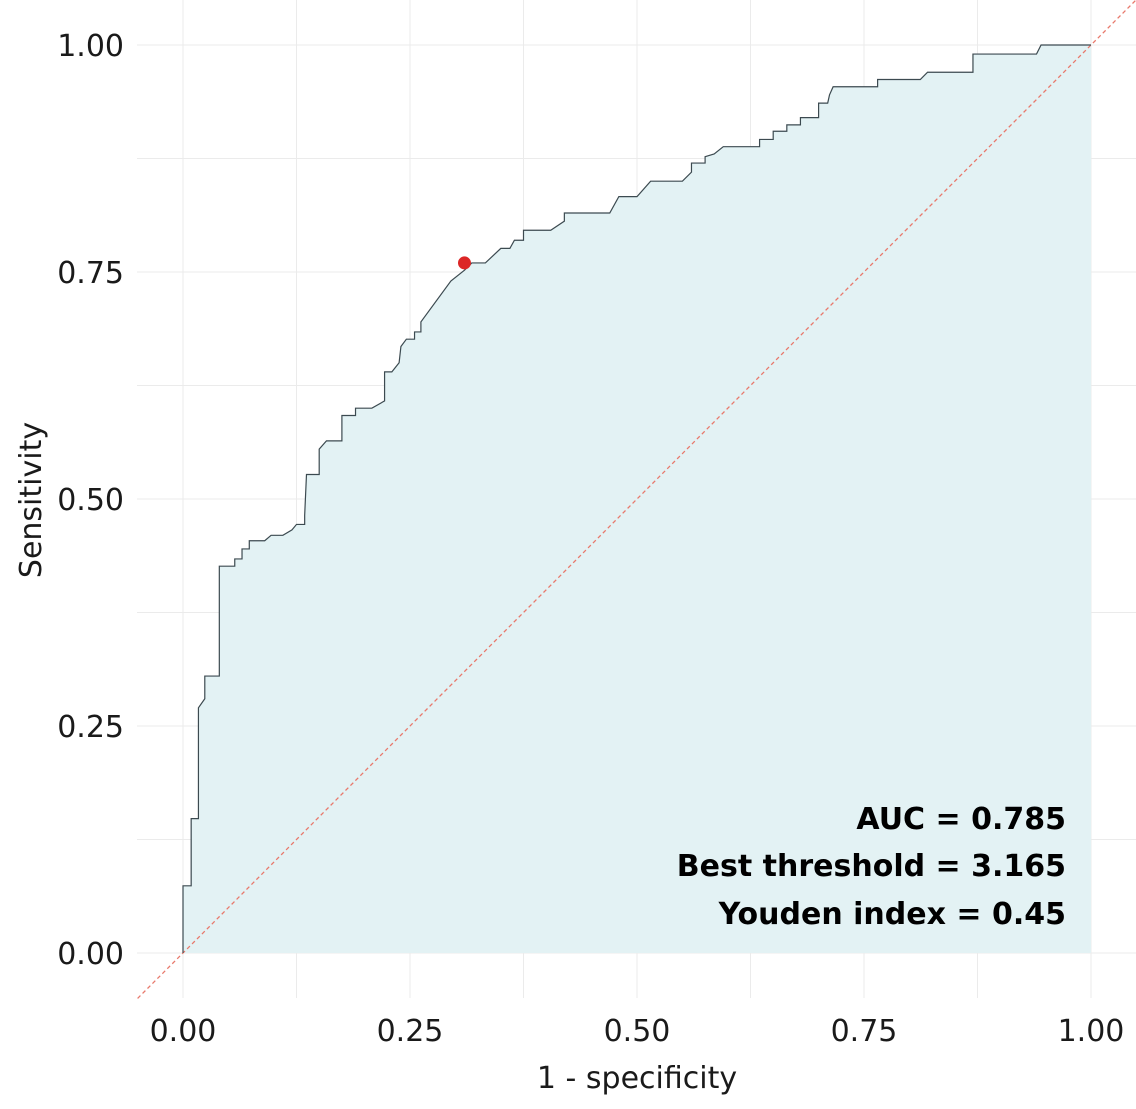  What do you see at coordinates (31, 500) in the screenshot?
I see `y-axis-title: Sensitivity` at bounding box center [31, 500].